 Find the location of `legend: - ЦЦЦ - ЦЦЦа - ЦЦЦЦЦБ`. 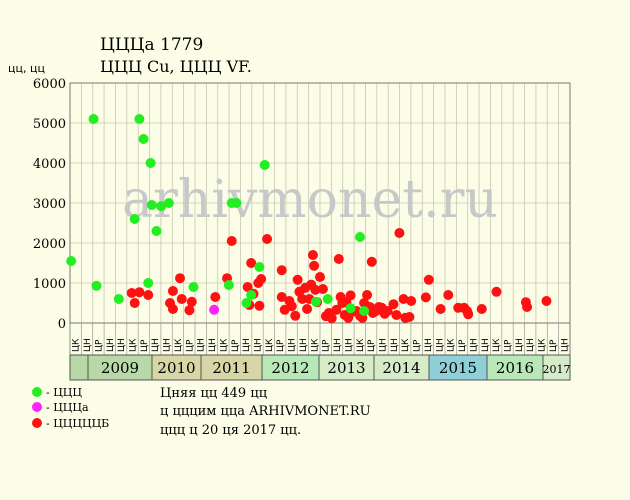

legend: - ЦЦЦ - ЦЦЦа - ЦЦЦЦЦБ is located at coordinates (70, 408).